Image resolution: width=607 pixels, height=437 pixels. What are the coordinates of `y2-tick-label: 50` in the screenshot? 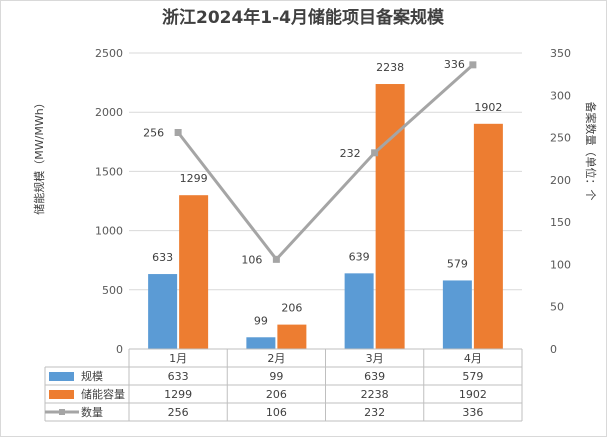 It's located at (557, 307).